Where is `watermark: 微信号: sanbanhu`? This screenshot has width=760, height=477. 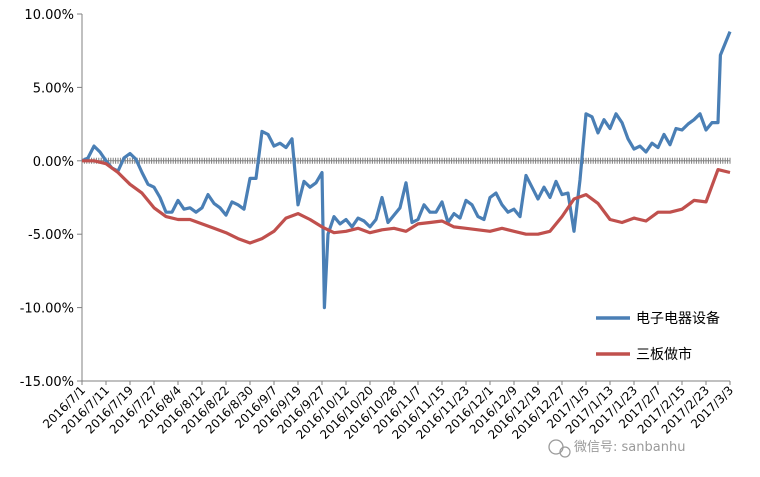 watermark: 微信号: sanbanhu is located at coordinates (616, 448).